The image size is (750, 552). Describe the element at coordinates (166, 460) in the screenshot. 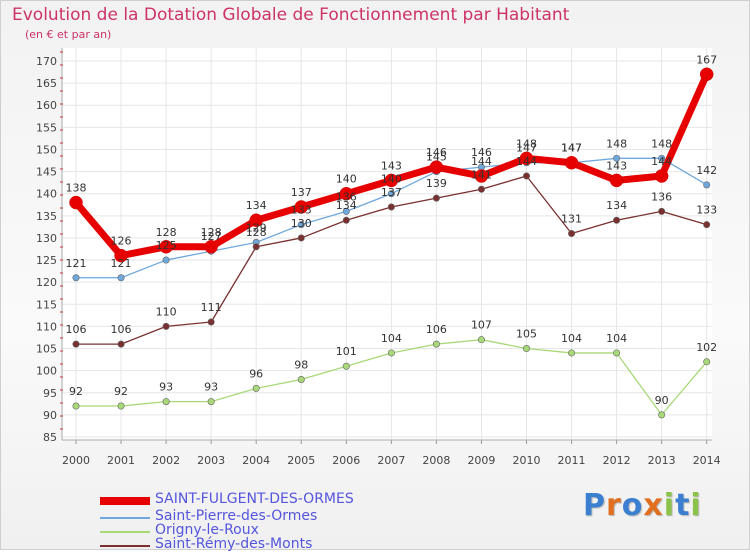

I see `x-tick-label: 2002` at that location.